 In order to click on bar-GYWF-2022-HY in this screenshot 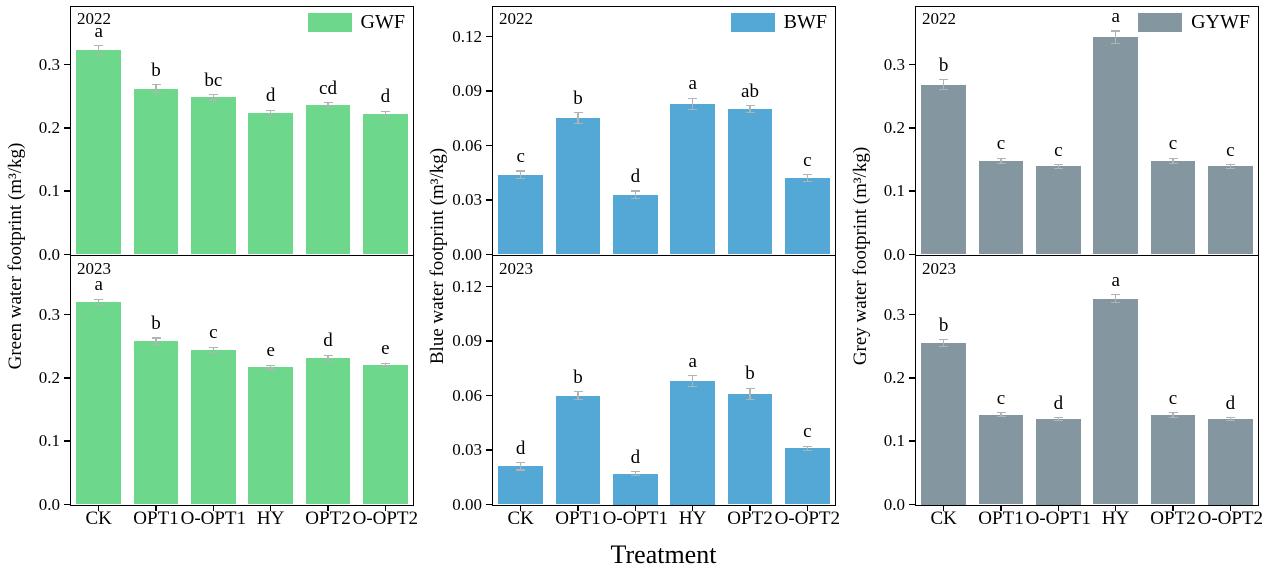, I will do `click(1116, 146)`.